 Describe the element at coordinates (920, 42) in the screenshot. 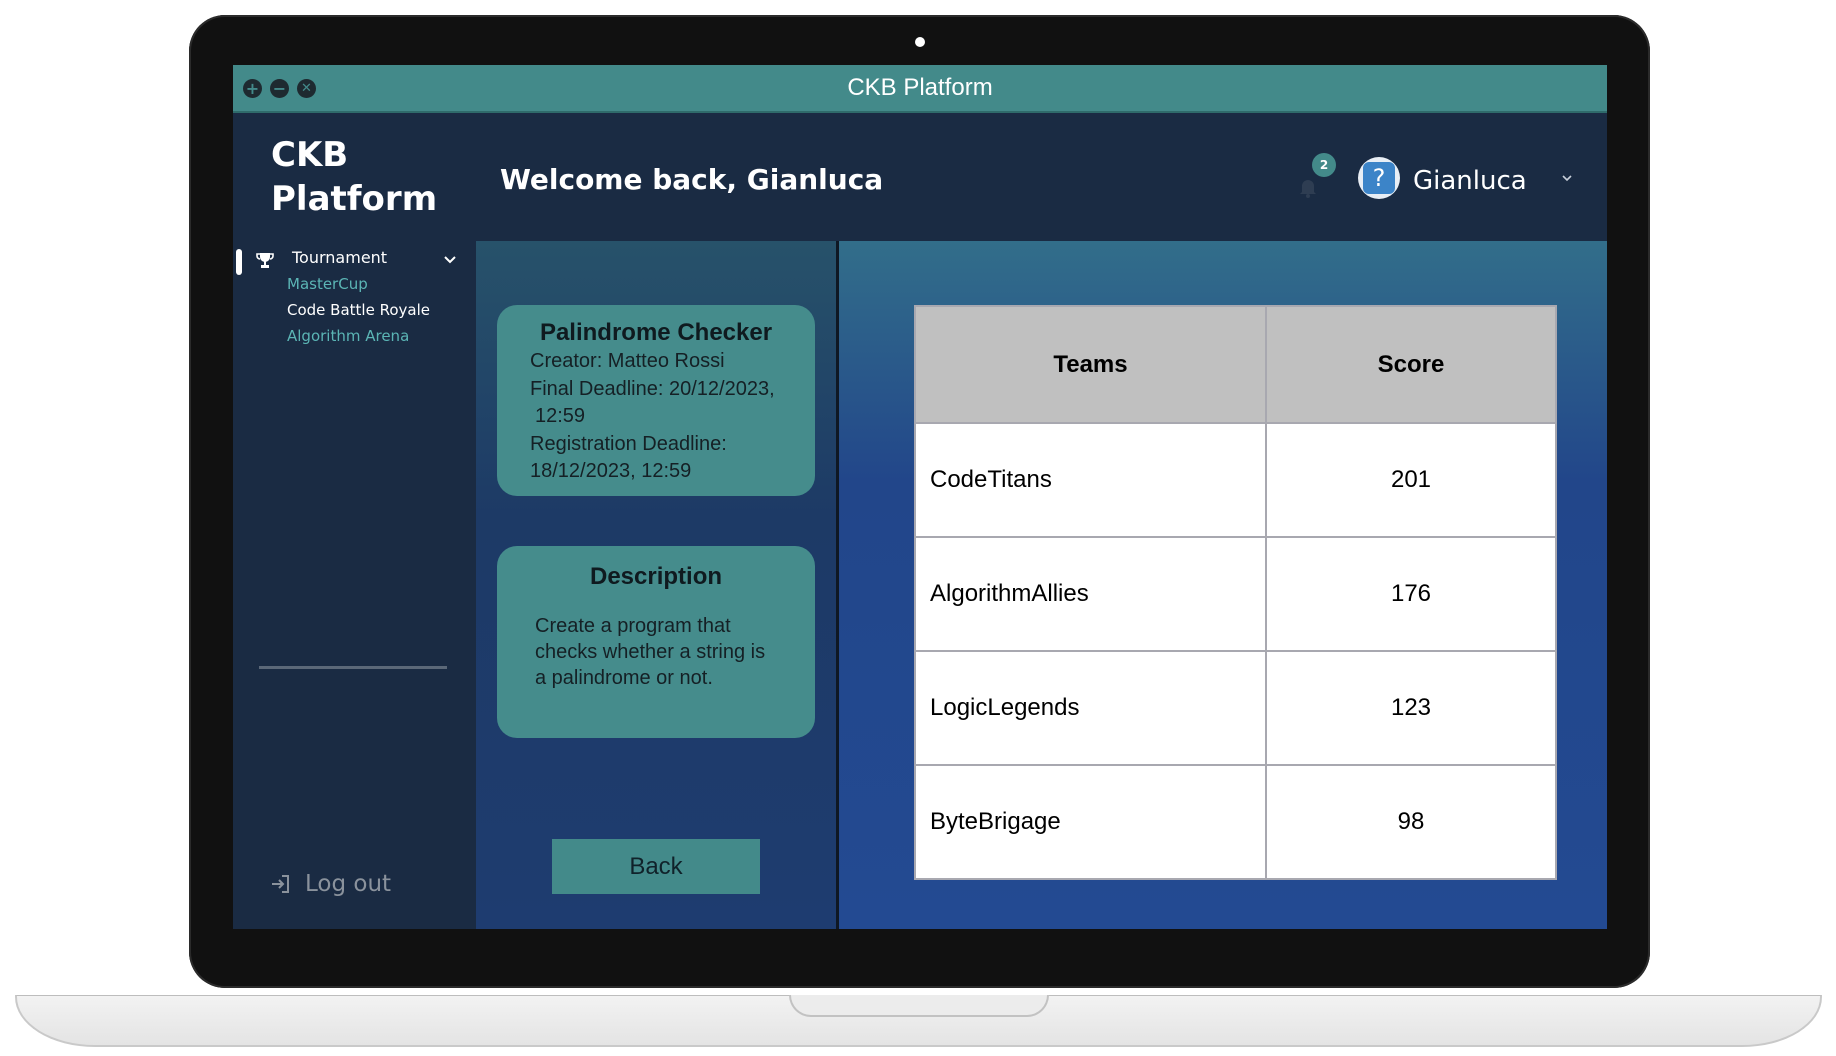

I see `camera-dot` at that location.